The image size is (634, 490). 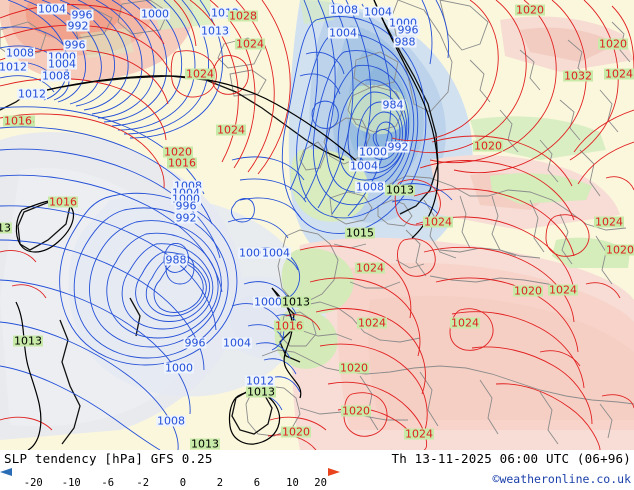 I want to click on colorbar-tick-label: 0, so click(x=183, y=483).